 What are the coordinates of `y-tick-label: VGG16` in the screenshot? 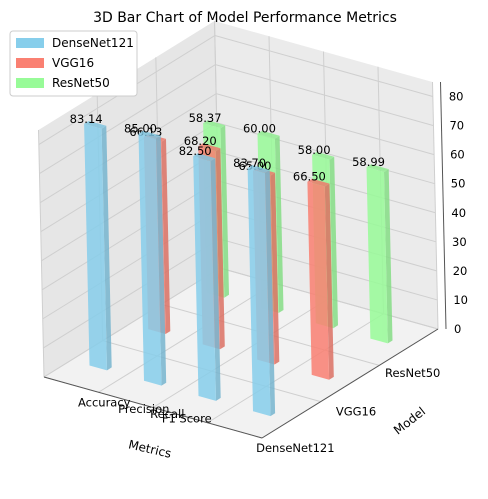 It's located at (356, 412).